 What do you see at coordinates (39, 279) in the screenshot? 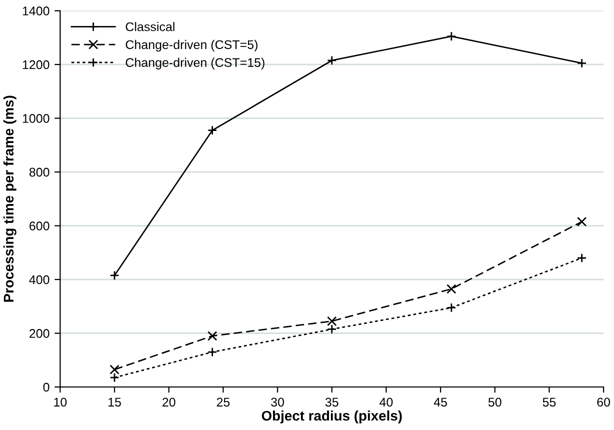
I see `y-tick-label: 400` at bounding box center [39, 279].